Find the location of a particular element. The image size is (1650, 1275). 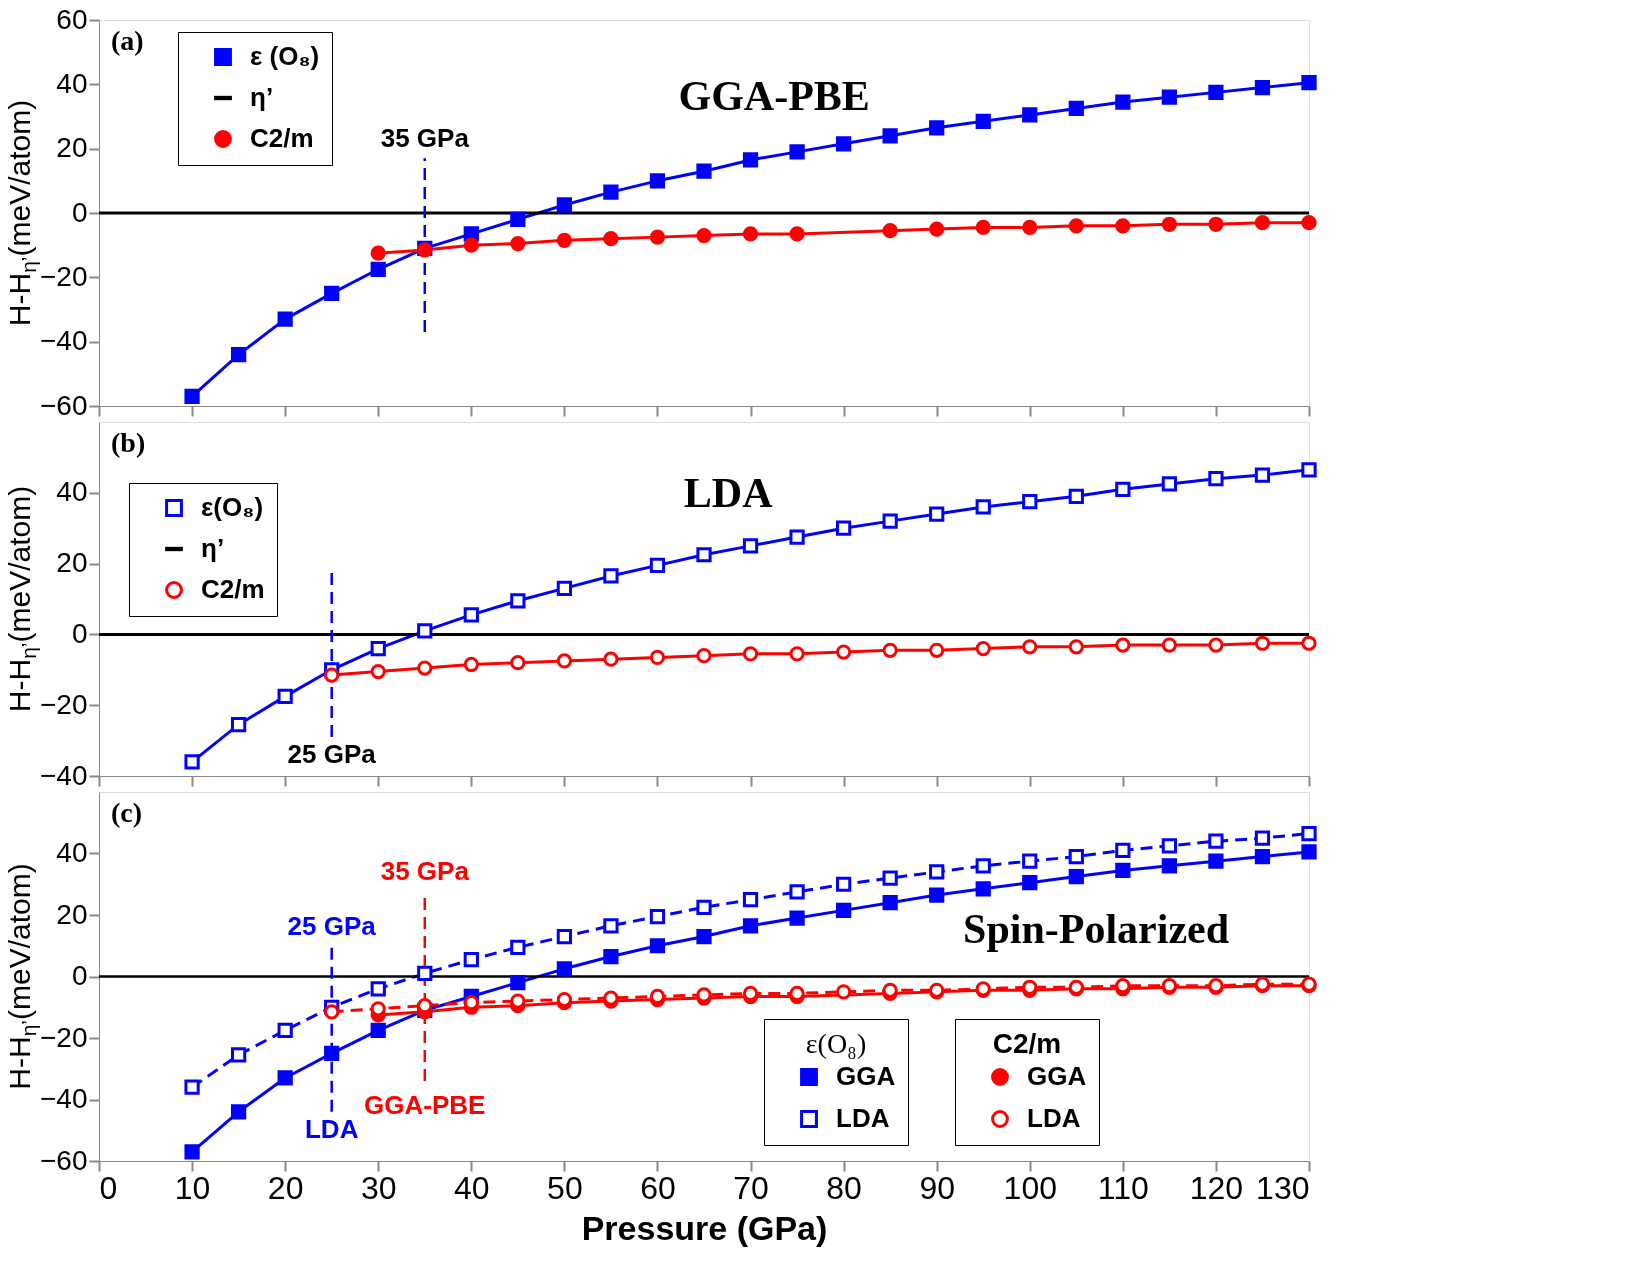

x-tick-label: 80 is located at coordinates (844, 1187).